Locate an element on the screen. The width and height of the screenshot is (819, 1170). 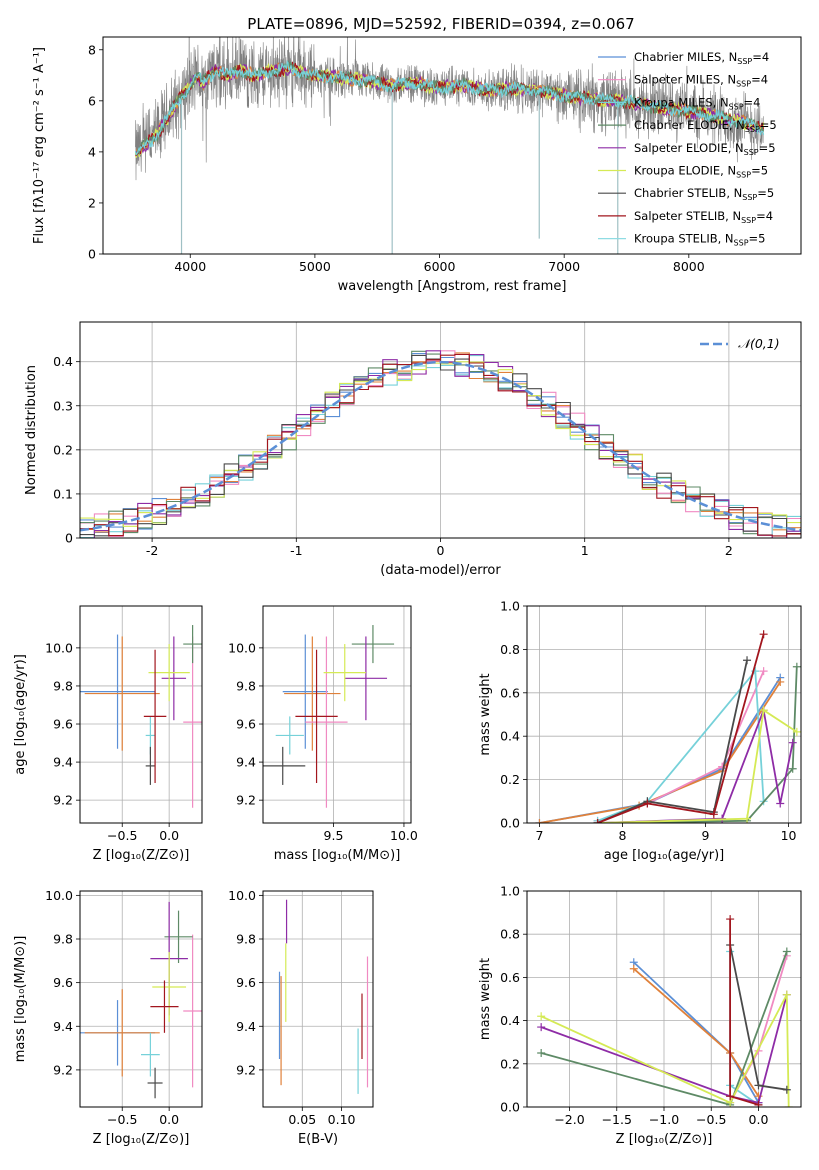
y-tick-label: 0.8 is located at coordinates (510, 934).